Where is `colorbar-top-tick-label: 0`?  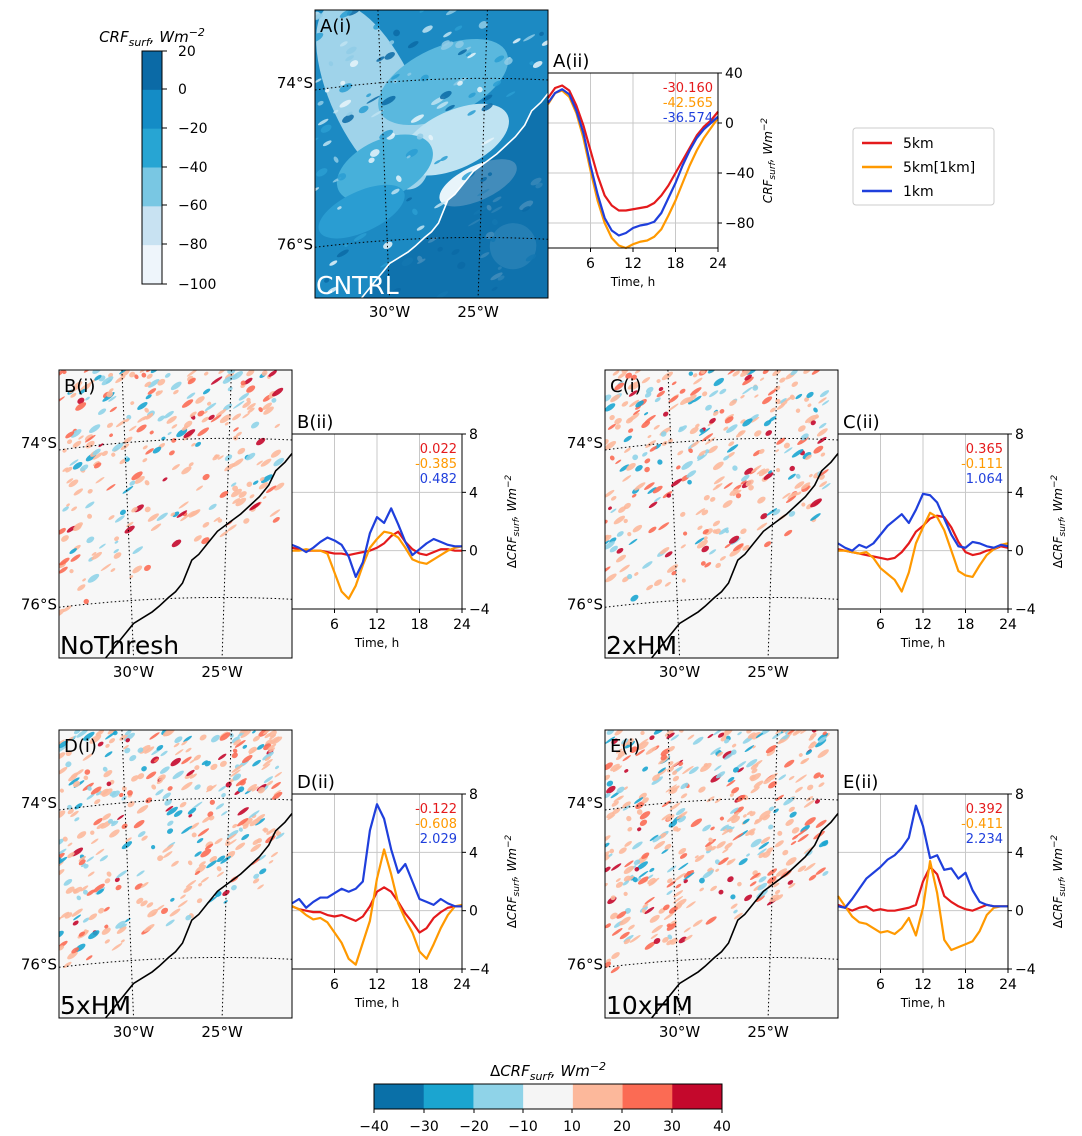
colorbar-top-tick-label: 0 is located at coordinates (182, 90).